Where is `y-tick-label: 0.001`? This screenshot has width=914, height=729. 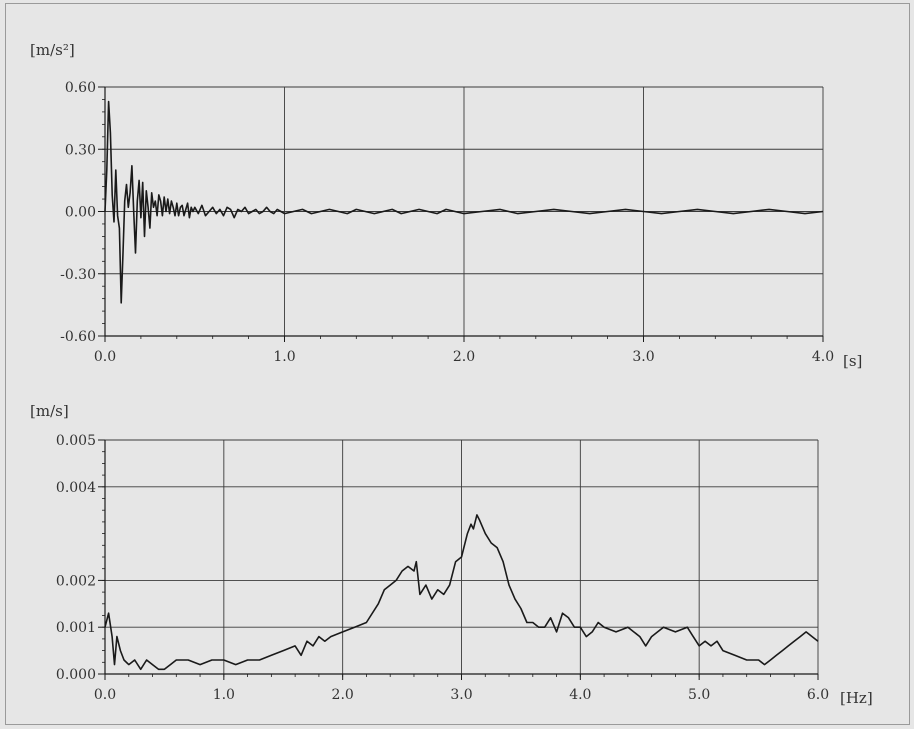
y-tick-label: 0.001 is located at coordinates (76, 628).